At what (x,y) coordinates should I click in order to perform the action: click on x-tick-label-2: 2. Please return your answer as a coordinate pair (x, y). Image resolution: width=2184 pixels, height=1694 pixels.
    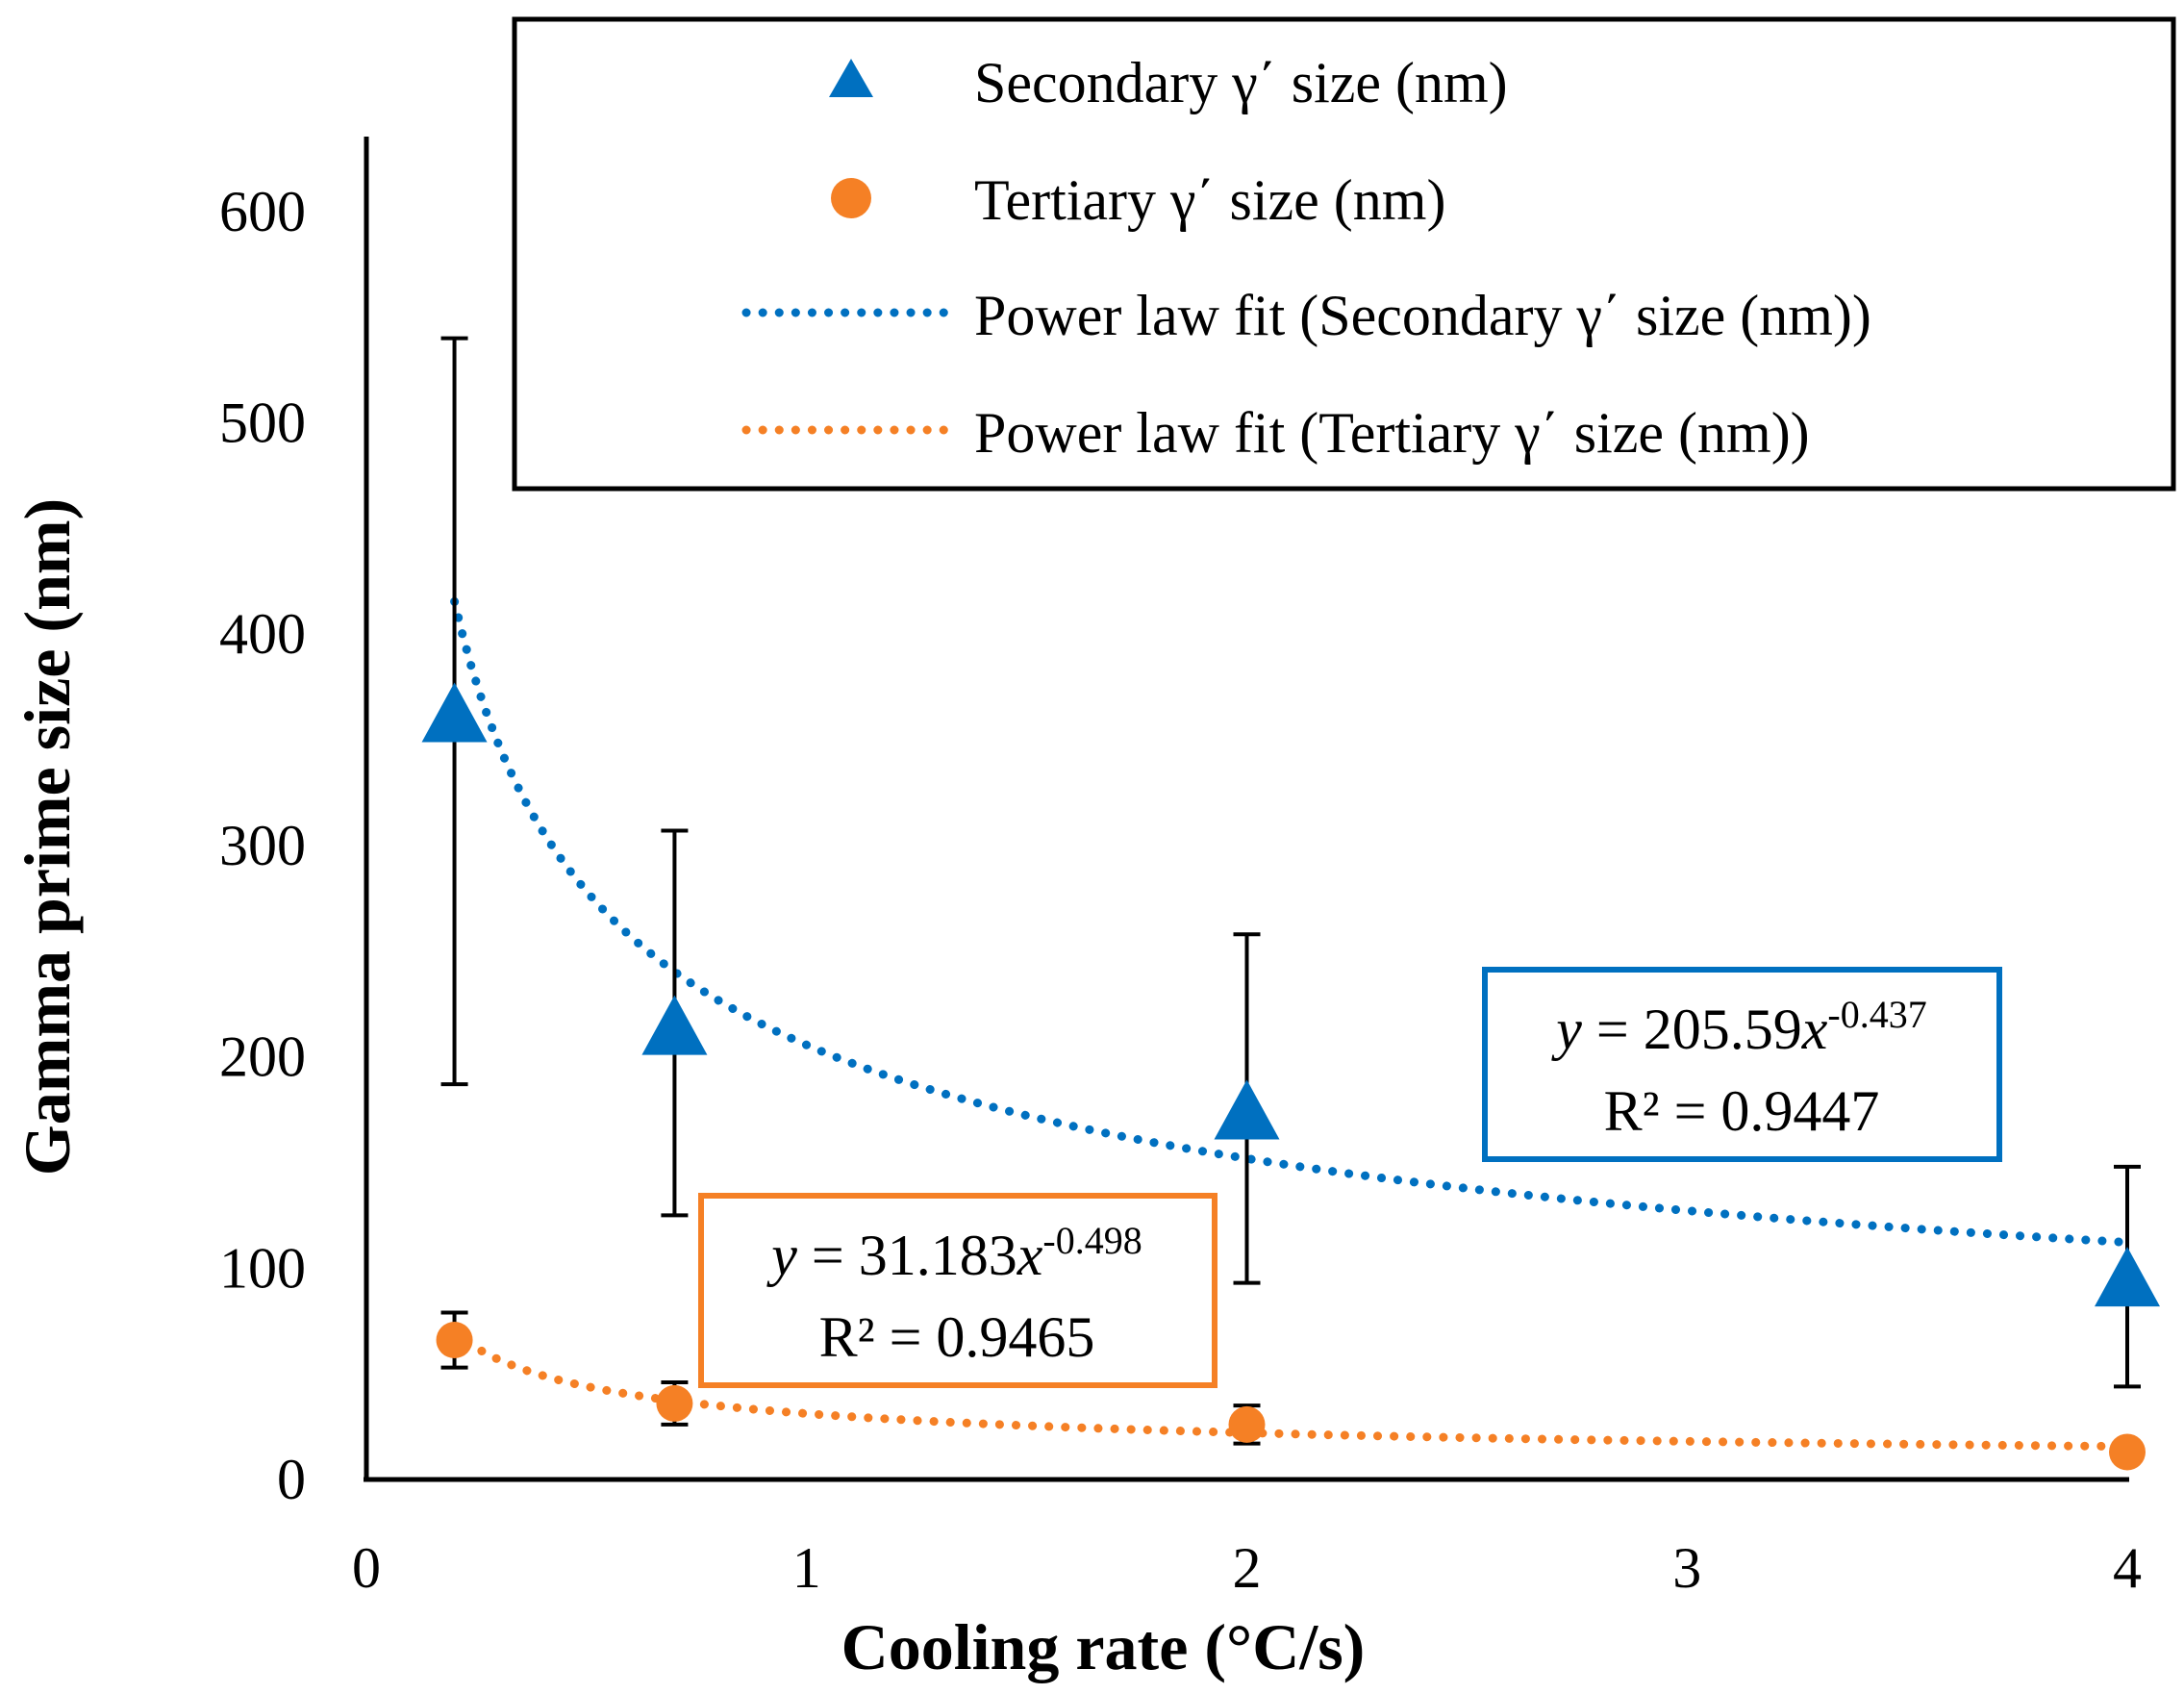
    Looking at the image, I should click on (1247, 1568).